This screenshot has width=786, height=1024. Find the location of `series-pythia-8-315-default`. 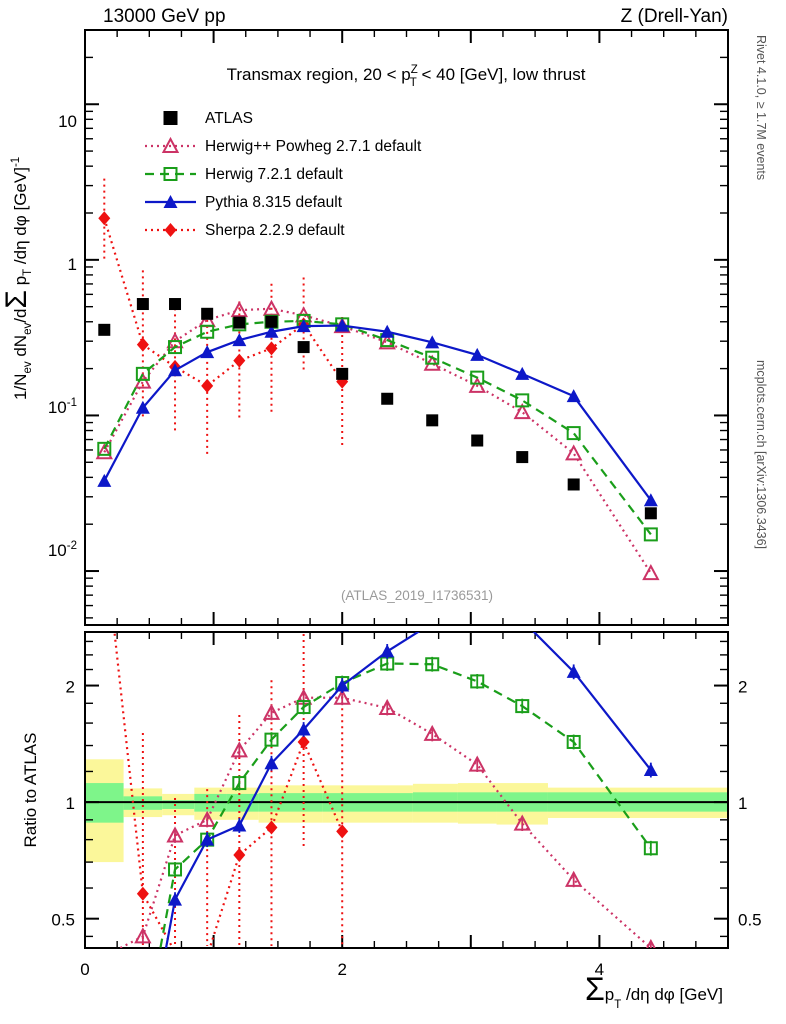

series-pythia-8-315-default is located at coordinates (377, 412).